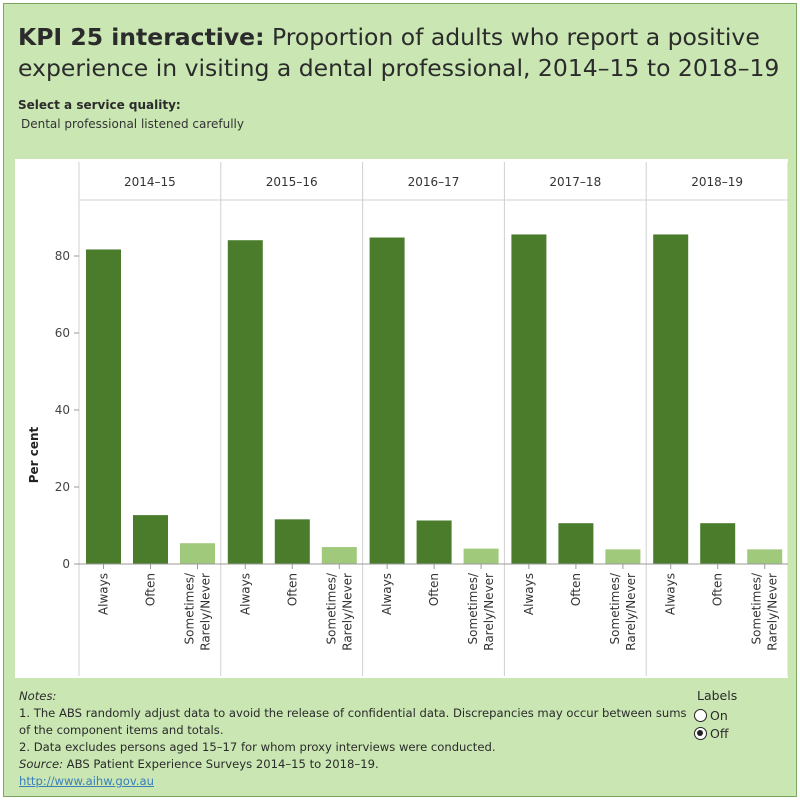 The image size is (800, 800). Describe the element at coordinates (38, 696) in the screenshot. I see `notes-heading: Notes:` at that location.